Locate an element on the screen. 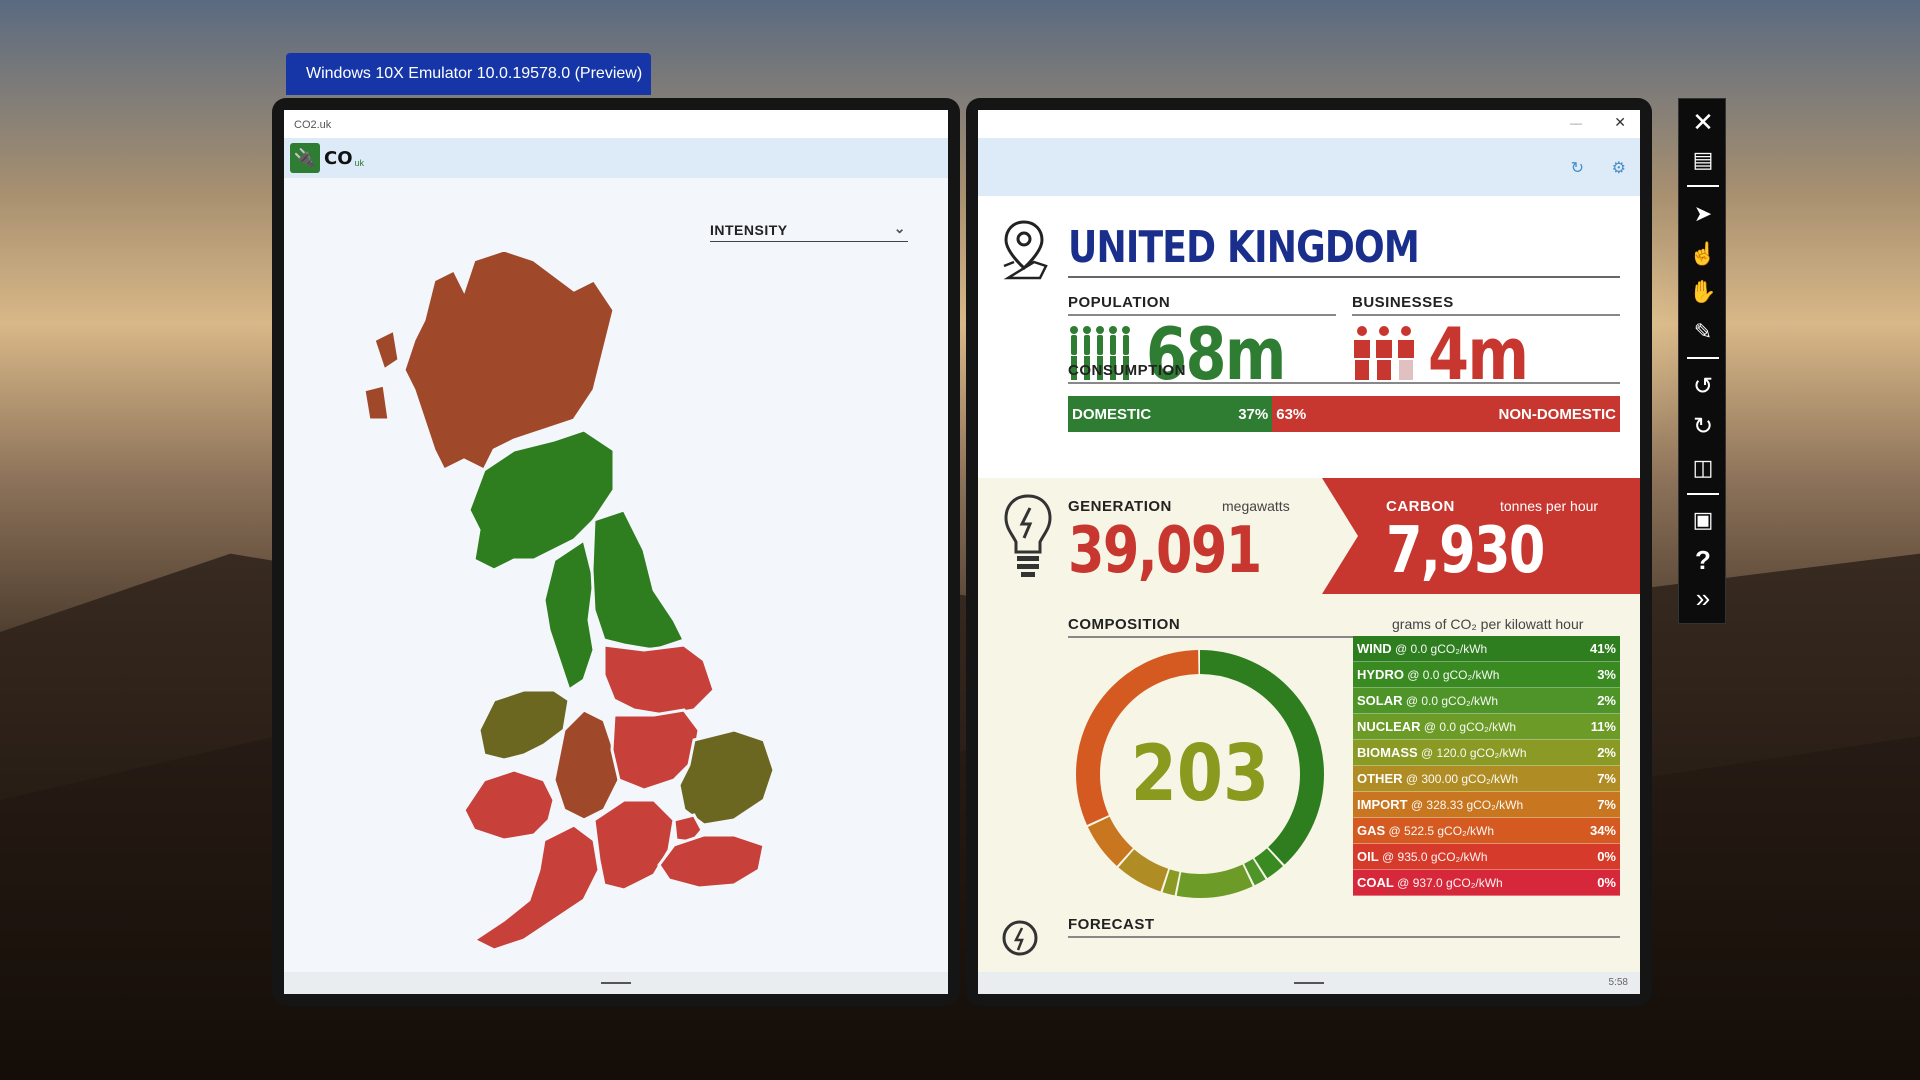 The image size is (1920, 1080). app-logo-text: CO is located at coordinates (338, 158).